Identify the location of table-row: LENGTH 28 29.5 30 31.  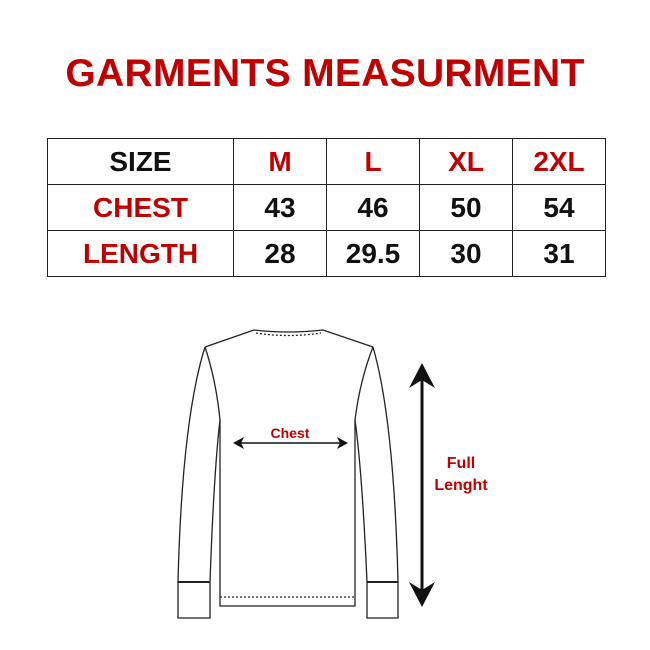
(326, 253).